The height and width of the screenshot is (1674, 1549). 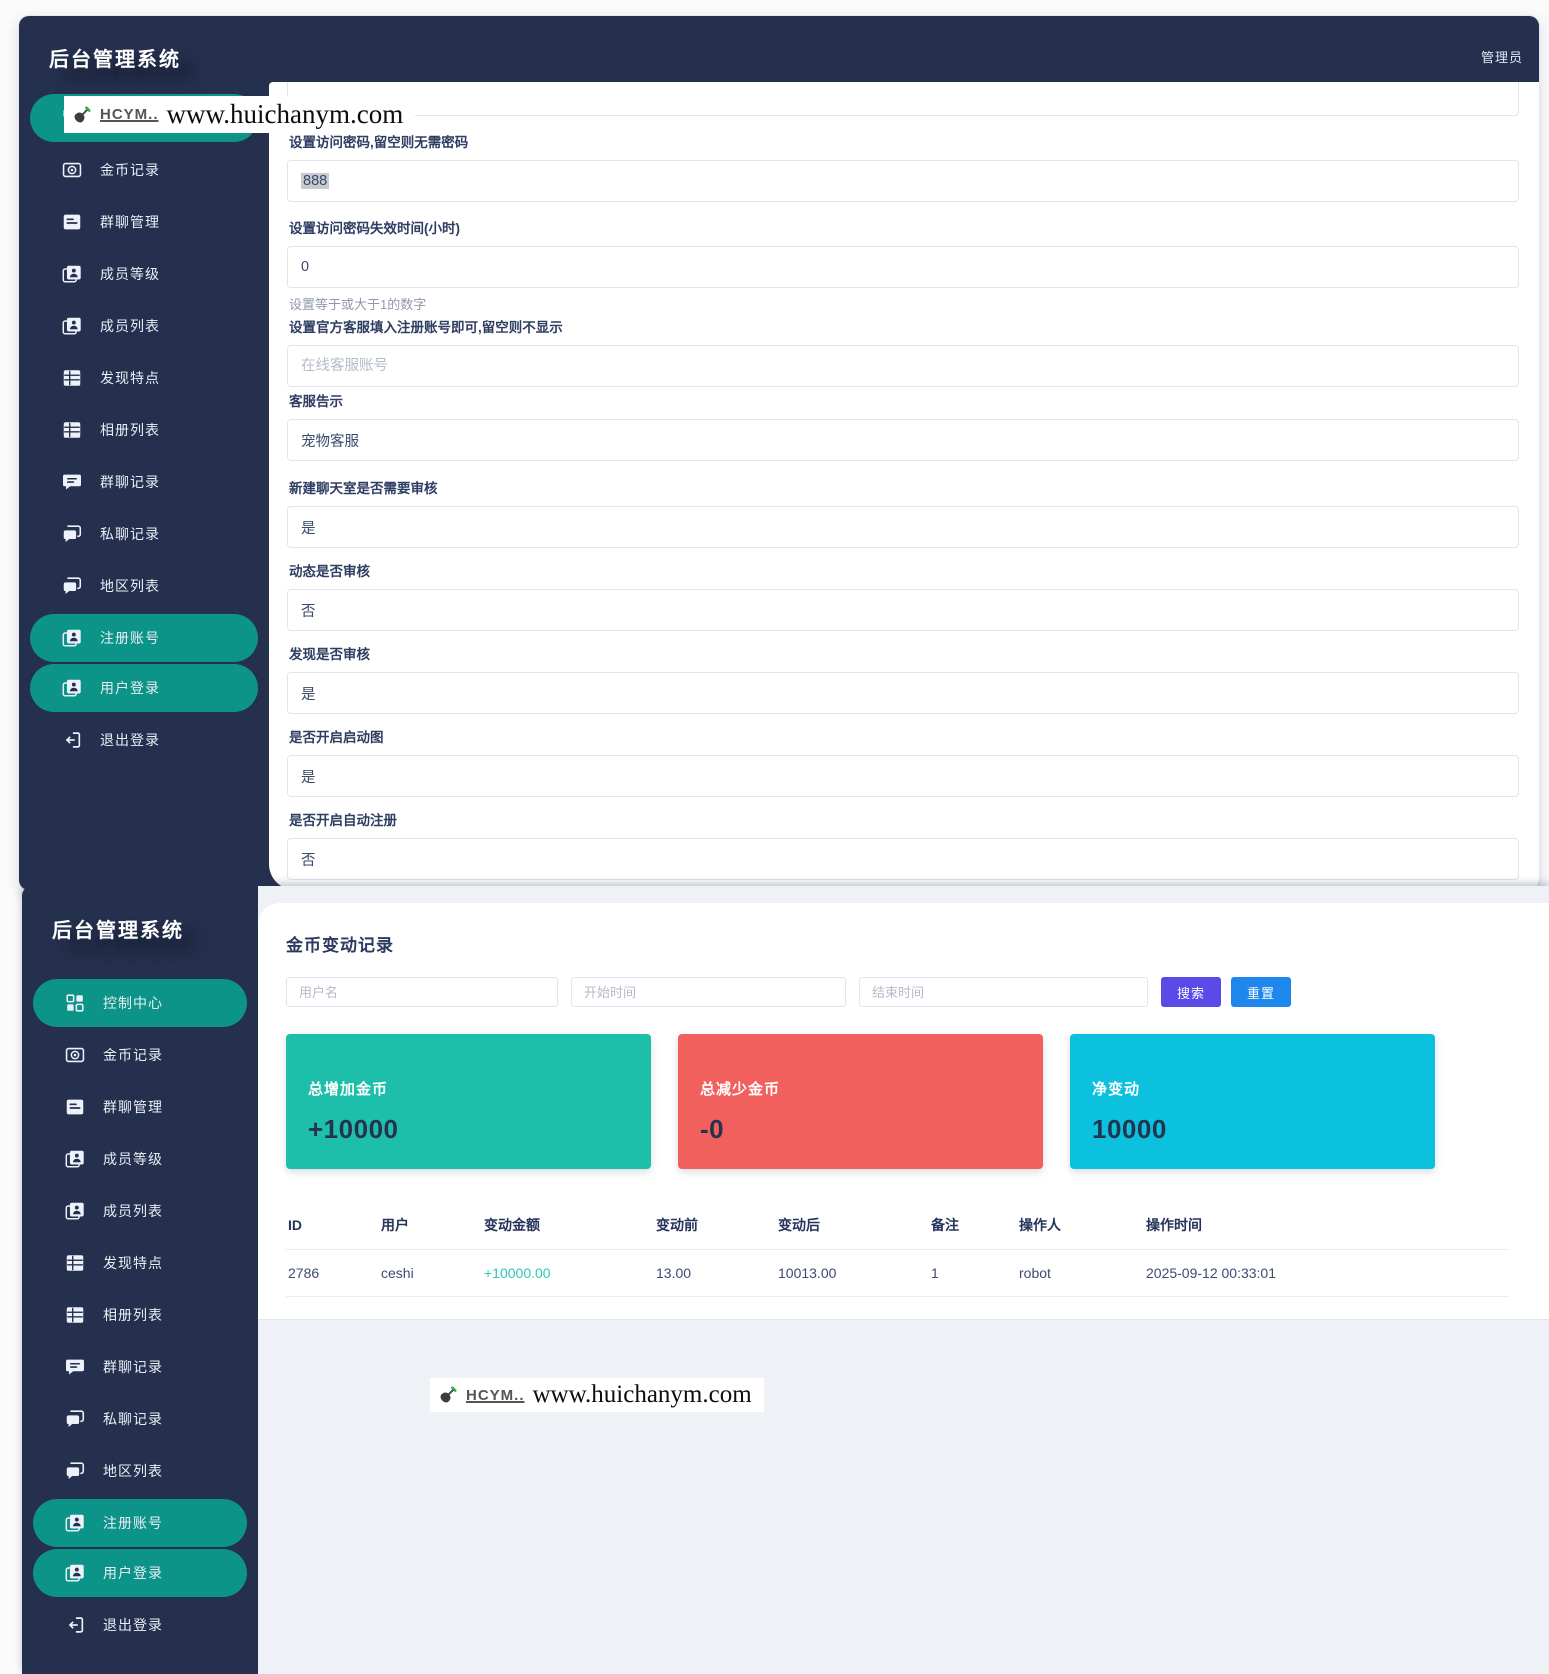 What do you see at coordinates (133, 1107) in the screenshot?
I see `sidebar-item-label: 群聊管理` at bounding box center [133, 1107].